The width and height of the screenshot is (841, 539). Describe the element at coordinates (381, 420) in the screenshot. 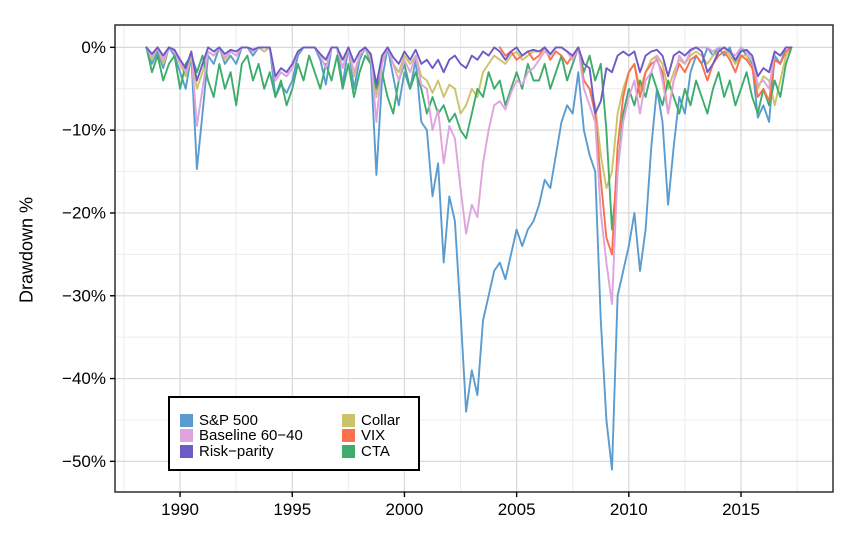

I see `legend-label-collar: Collar` at that location.